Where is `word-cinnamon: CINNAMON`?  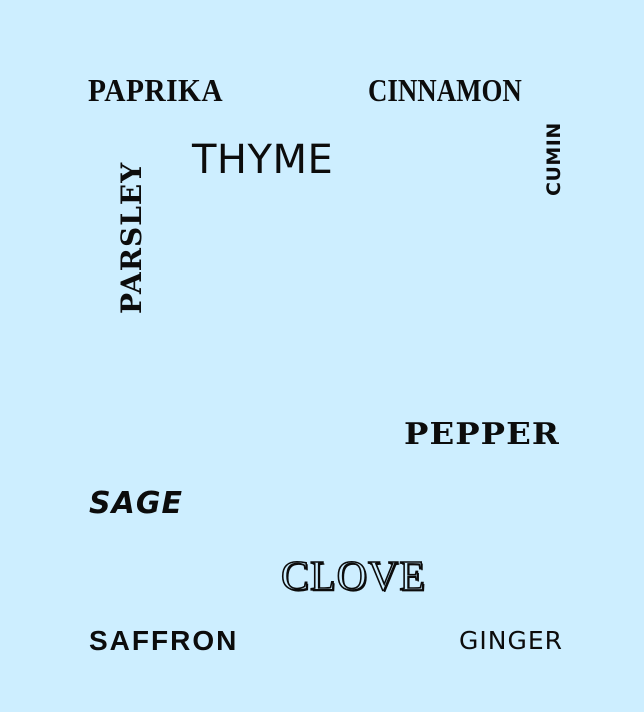 word-cinnamon: CINNAMON is located at coordinates (445, 90).